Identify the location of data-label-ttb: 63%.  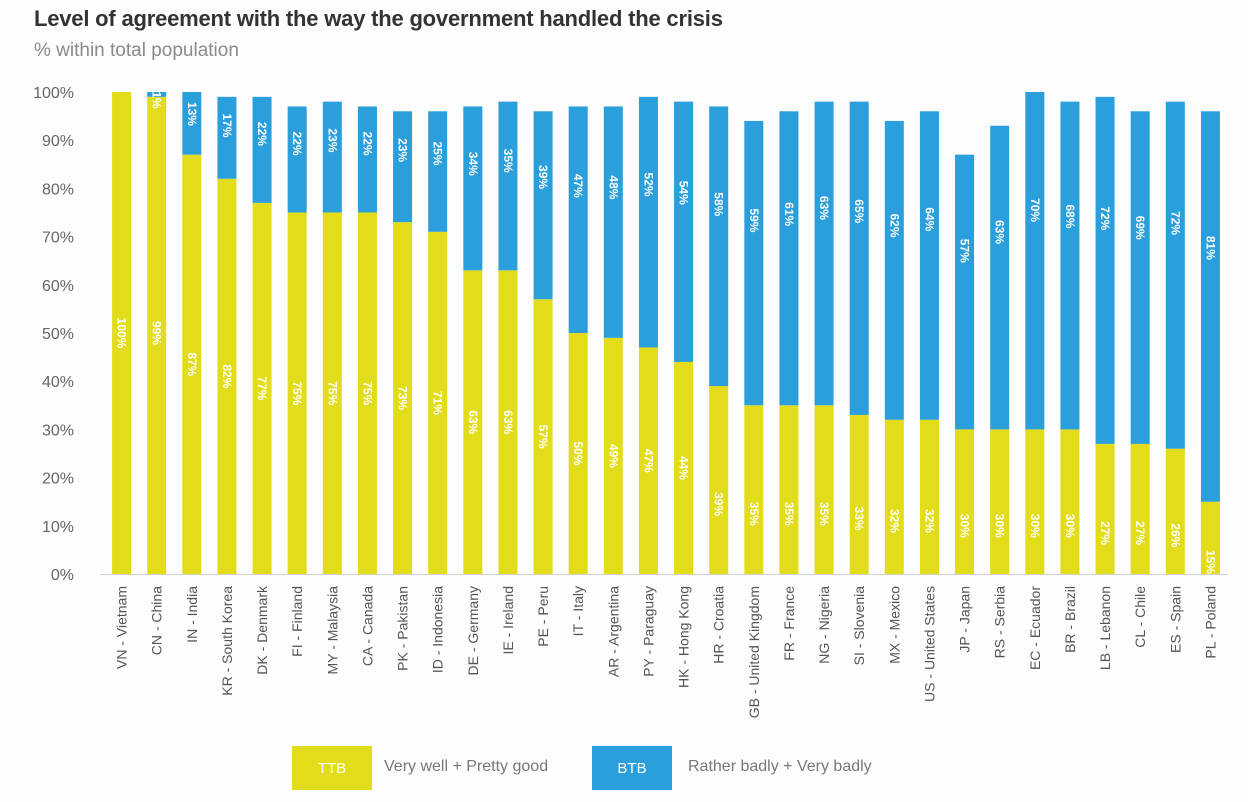
(508, 422).